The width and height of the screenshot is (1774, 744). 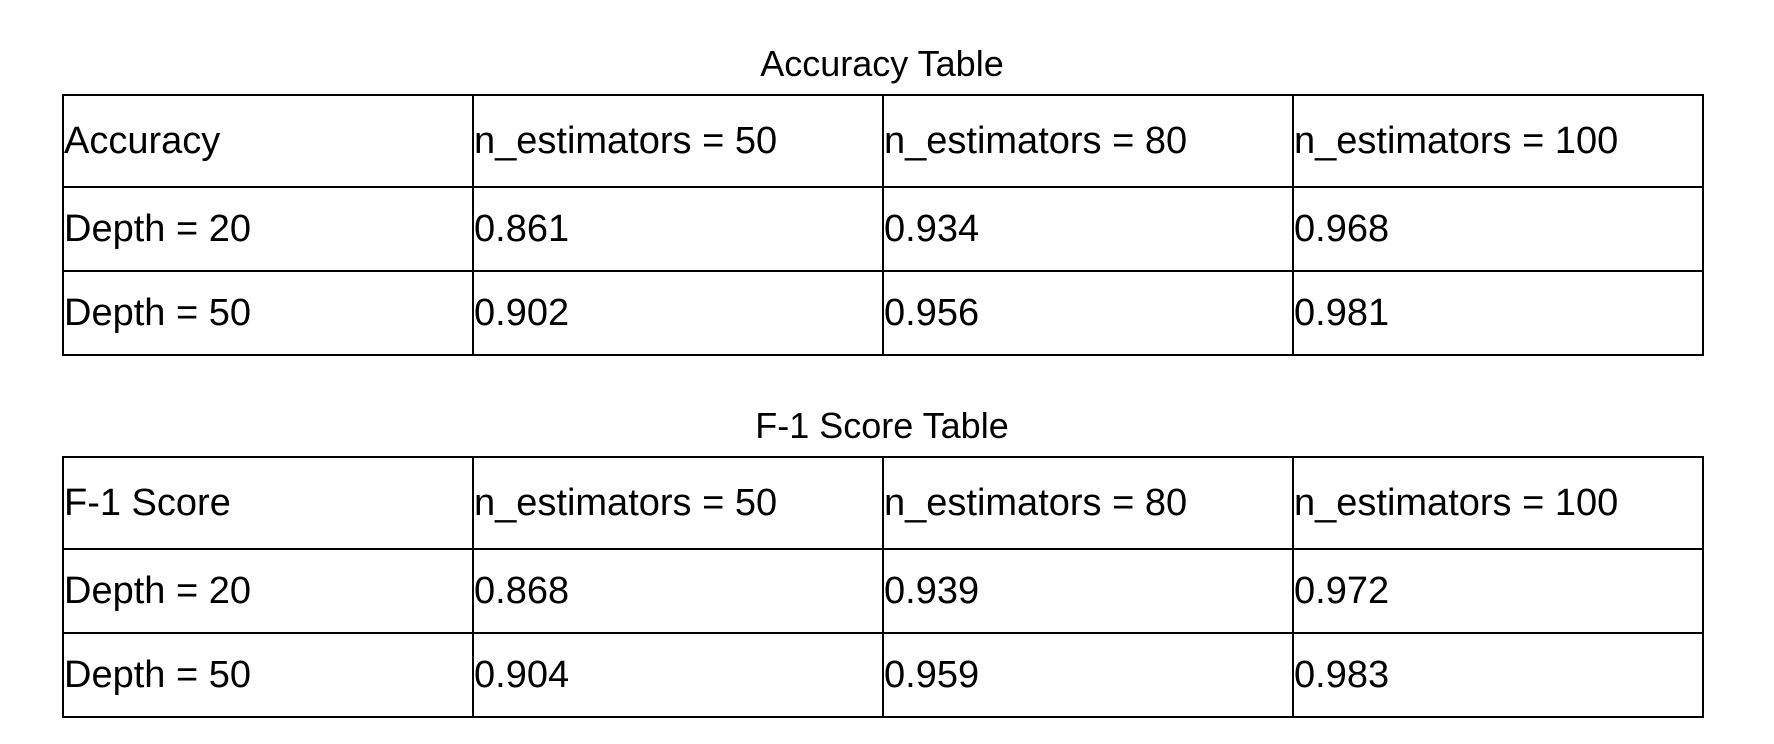 What do you see at coordinates (1088, 313) in the screenshot?
I see `value-cell: 0.956` at bounding box center [1088, 313].